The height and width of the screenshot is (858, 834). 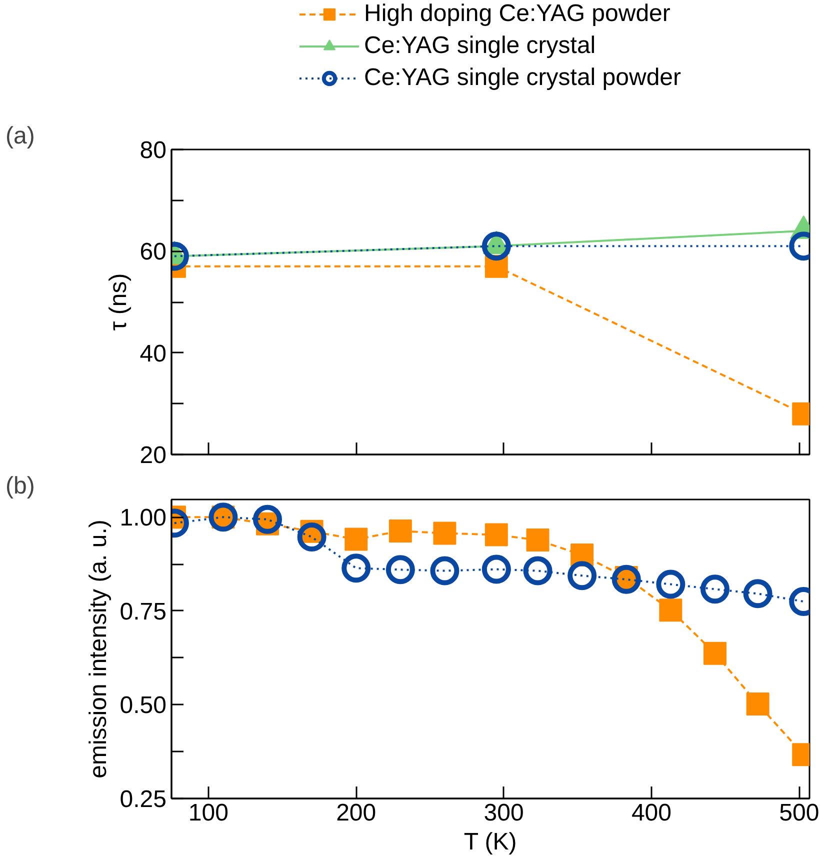 What do you see at coordinates (480, 46) in the screenshot?
I see `legend-label: Ce:YAG single crystal` at bounding box center [480, 46].